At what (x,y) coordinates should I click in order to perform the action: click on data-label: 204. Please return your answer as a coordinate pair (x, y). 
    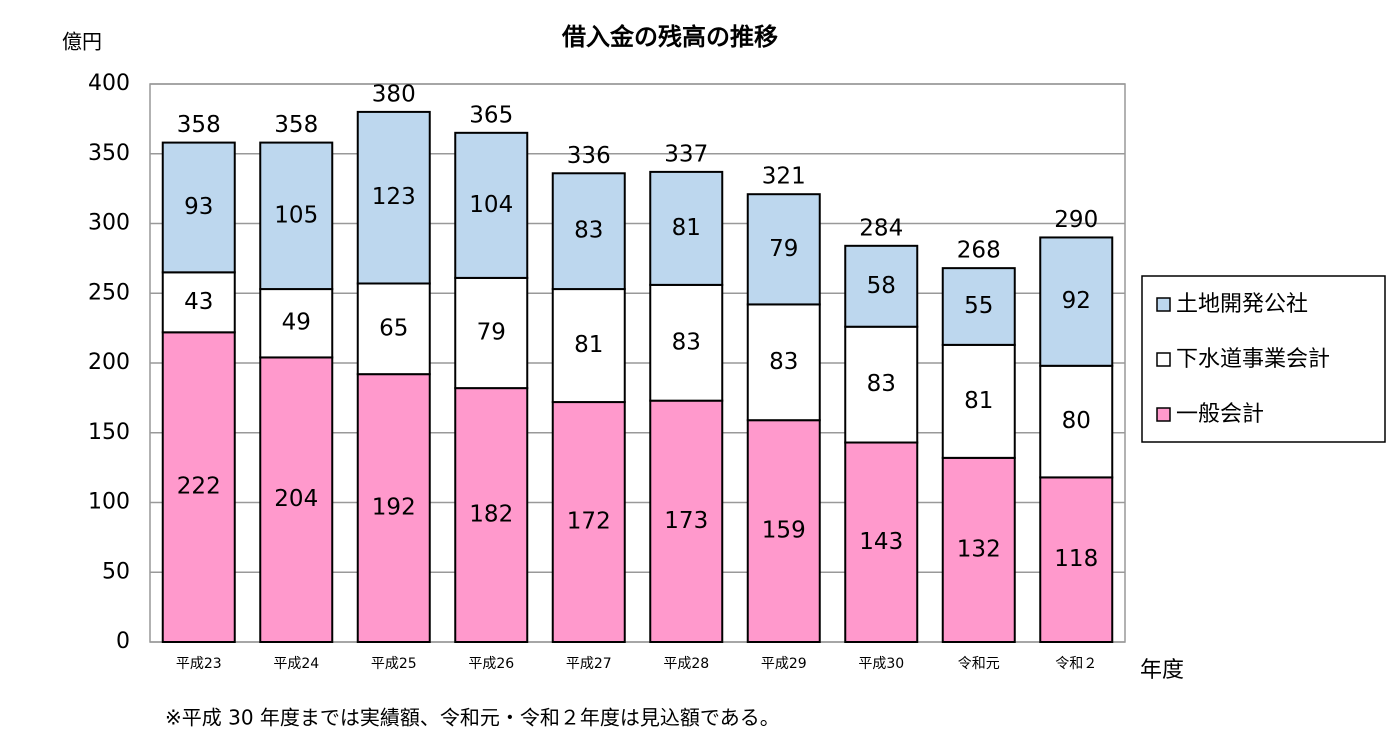
    Looking at the image, I should click on (296, 499).